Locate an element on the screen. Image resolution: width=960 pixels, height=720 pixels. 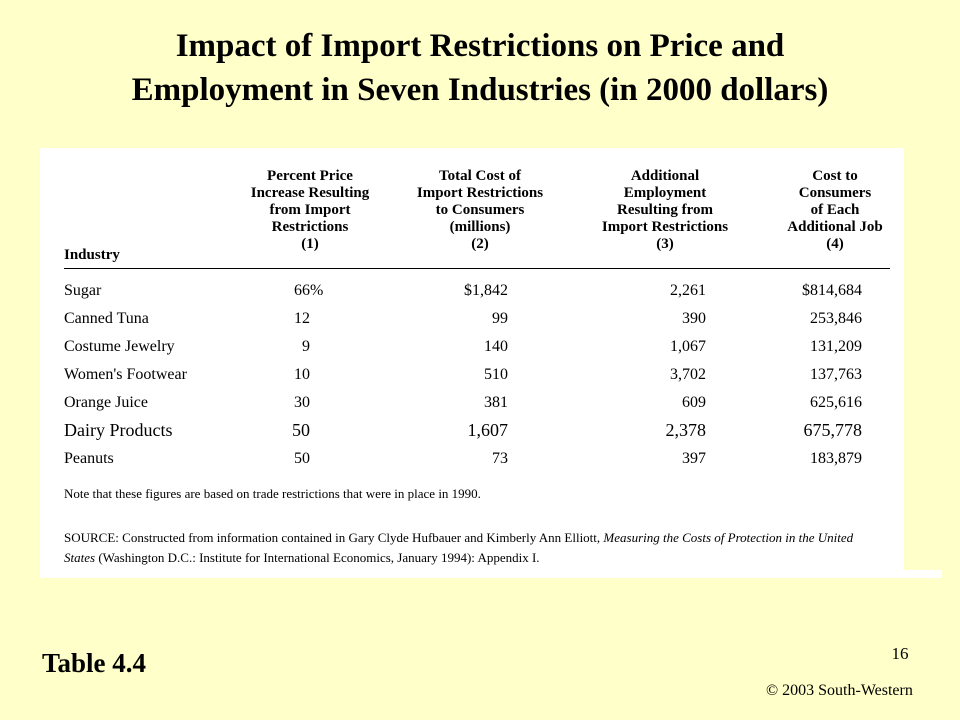
industry-cell: Canned Tuna is located at coordinates (106, 318).